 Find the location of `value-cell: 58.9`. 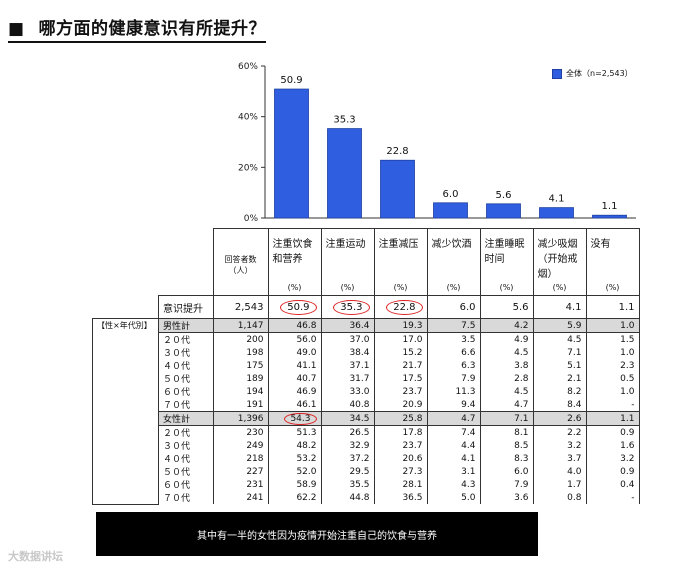

value-cell: 58.9 is located at coordinates (294, 484).